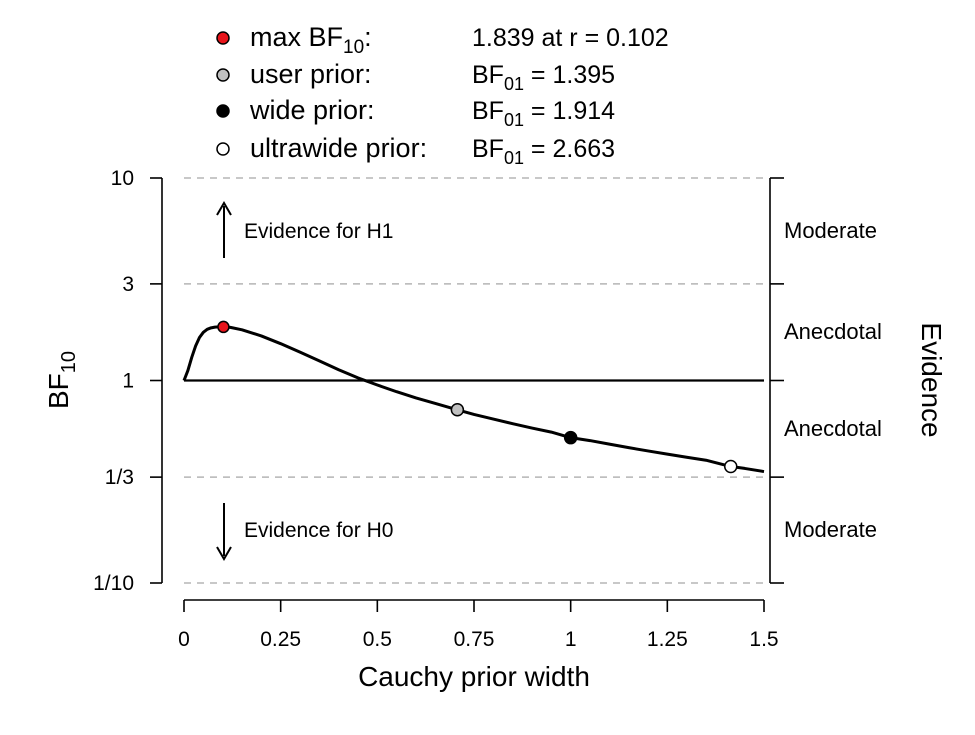 This screenshot has width=975, height=735. What do you see at coordinates (763, 639) in the screenshot?
I see `x-tick-label: 1.5` at bounding box center [763, 639].